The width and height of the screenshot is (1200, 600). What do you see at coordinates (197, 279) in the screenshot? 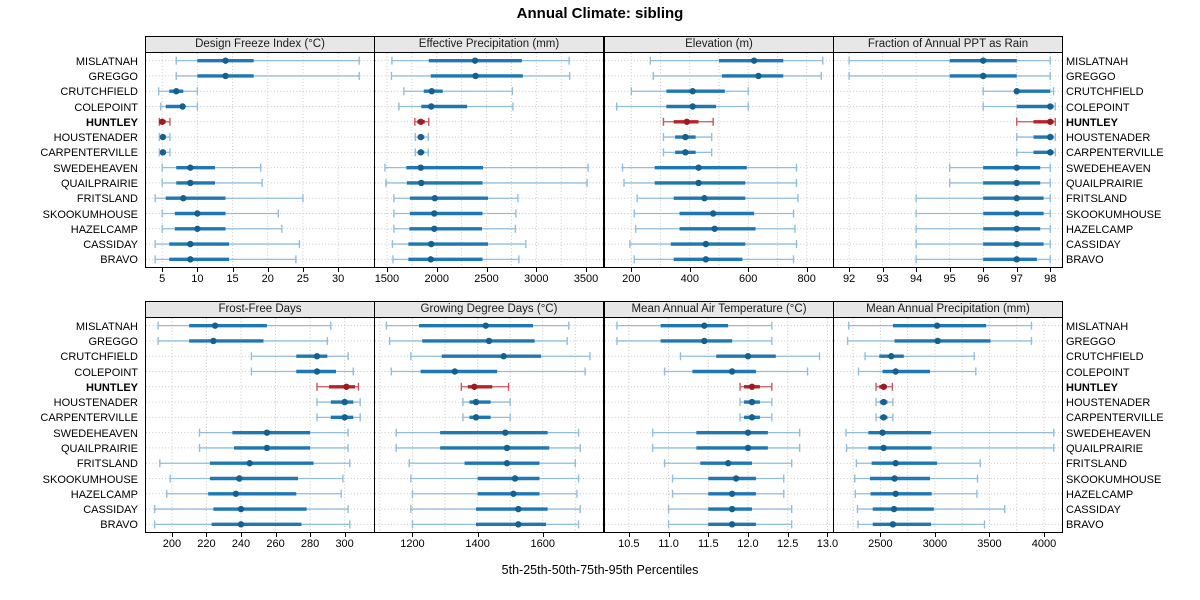
I see `axis-tick-label: 10` at bounding box center [197, 279].